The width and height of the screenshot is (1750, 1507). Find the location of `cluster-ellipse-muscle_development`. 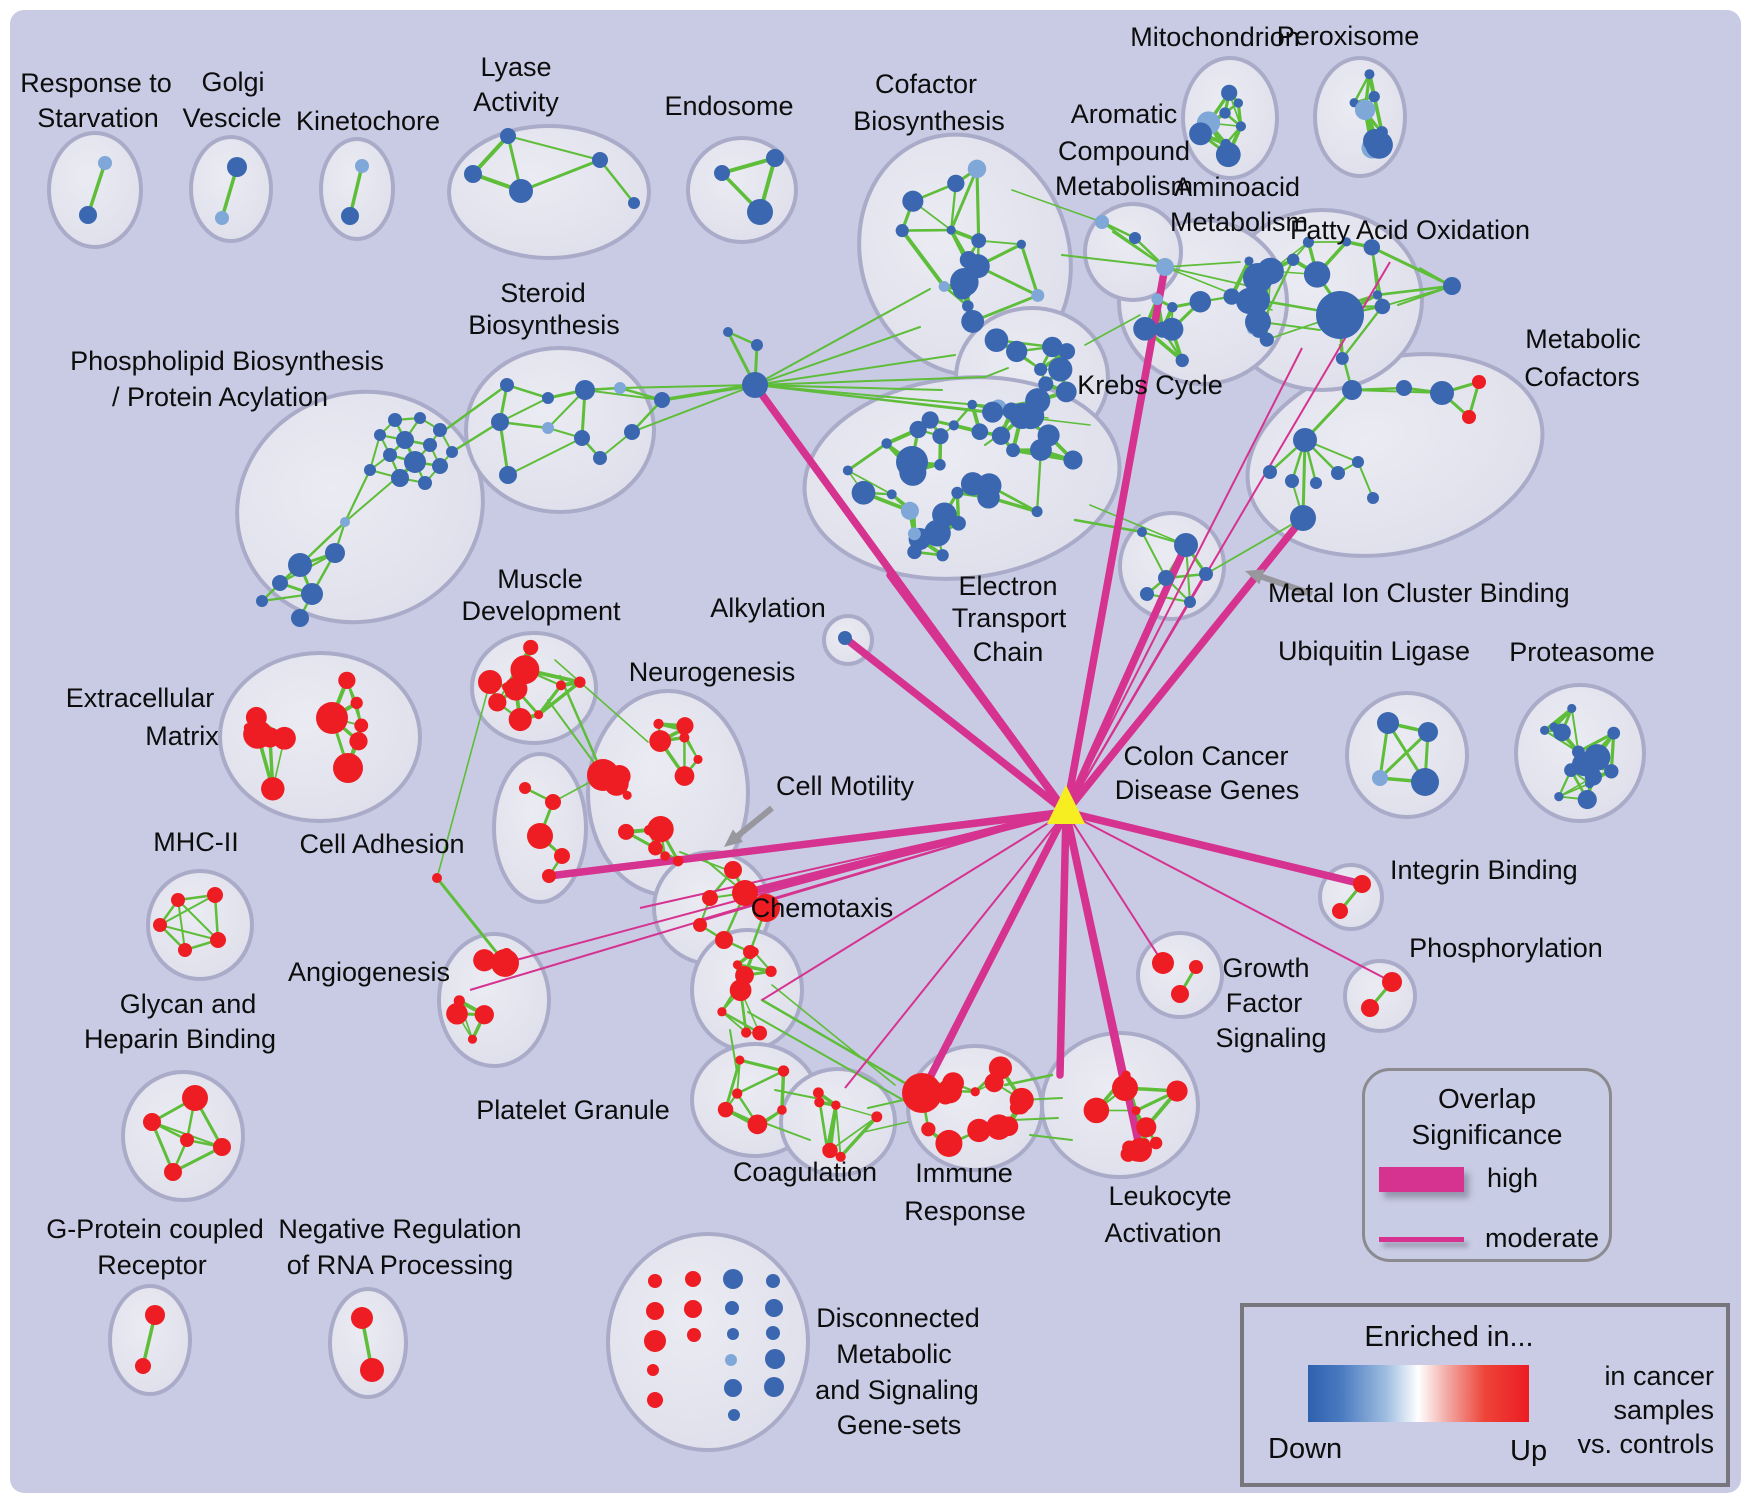

cluster-ellipse-muscle_development is located at coordinates (534, 688).